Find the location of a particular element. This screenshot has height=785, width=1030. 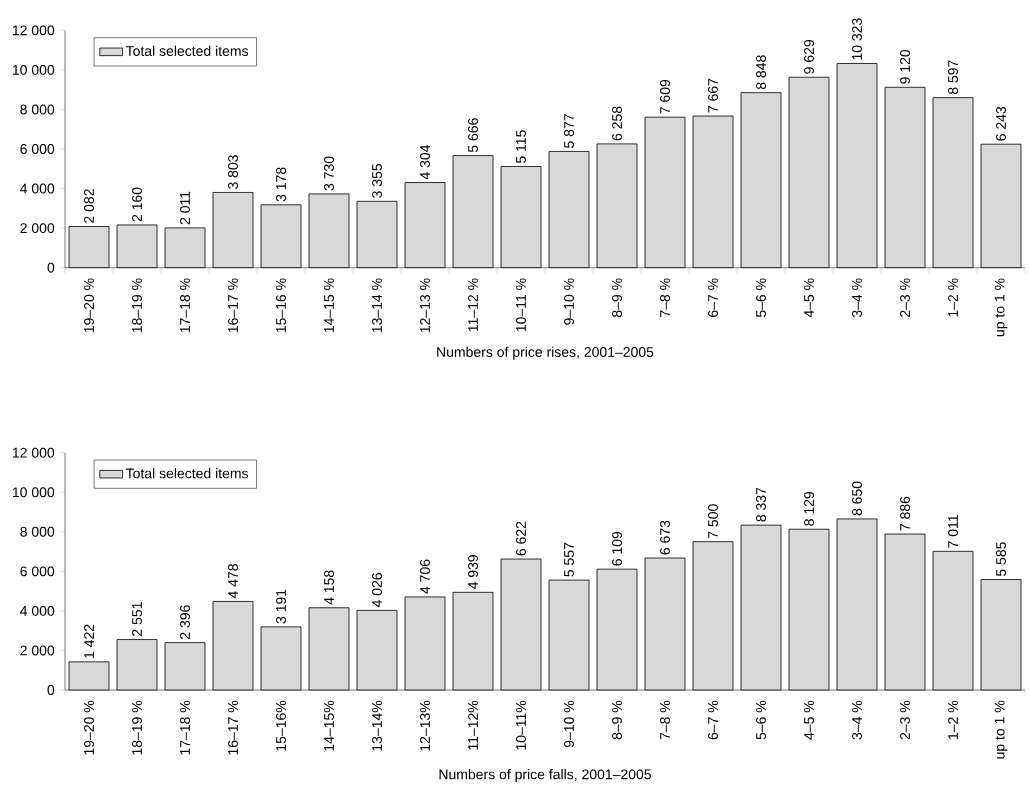

data-label: 9 120 is located at coordinates (905, 66).